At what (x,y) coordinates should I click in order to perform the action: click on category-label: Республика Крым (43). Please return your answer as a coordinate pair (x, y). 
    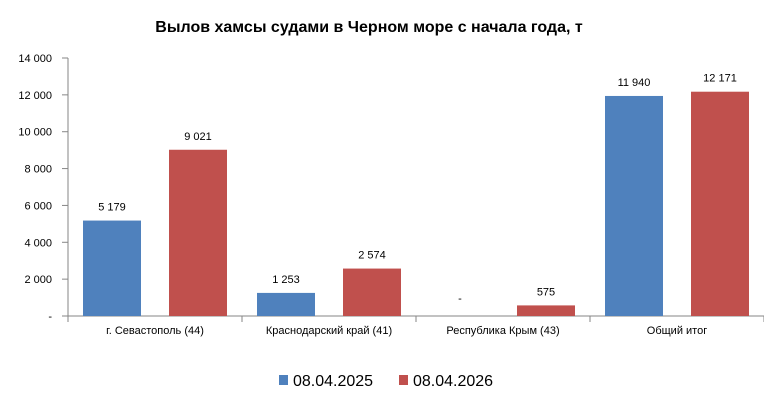
    Looking at the image, I should click on (502, 331).